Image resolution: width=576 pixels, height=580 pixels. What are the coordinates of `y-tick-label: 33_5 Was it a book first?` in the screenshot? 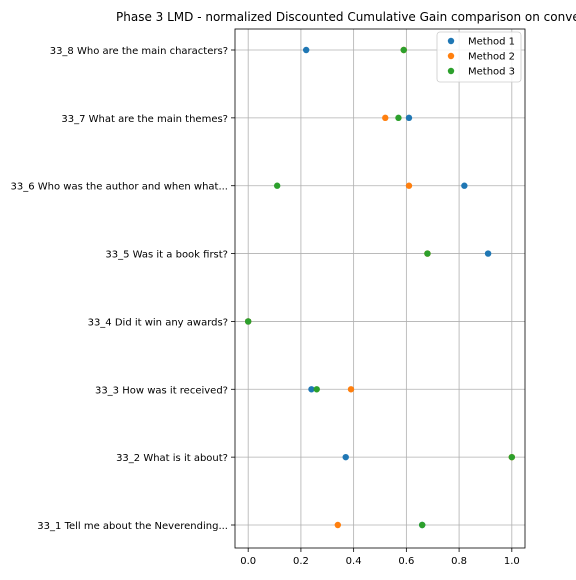 It's located at (166, 255).